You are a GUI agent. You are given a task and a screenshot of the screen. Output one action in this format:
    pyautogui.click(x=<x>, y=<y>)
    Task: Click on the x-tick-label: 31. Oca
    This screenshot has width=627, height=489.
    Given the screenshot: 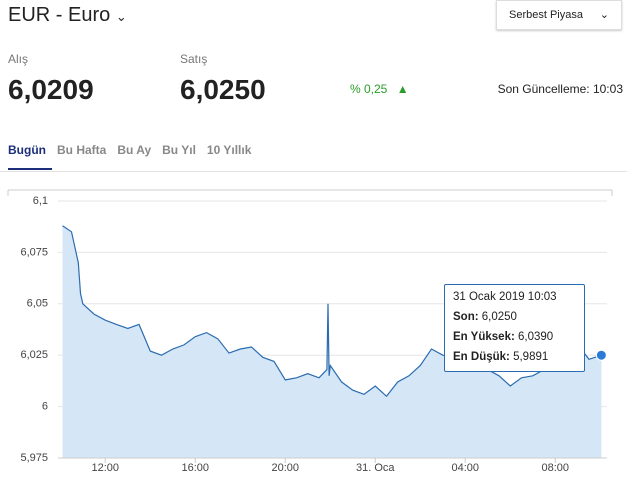 What is the action you would take?
    pyautogui.click(x=375, y=468)
    